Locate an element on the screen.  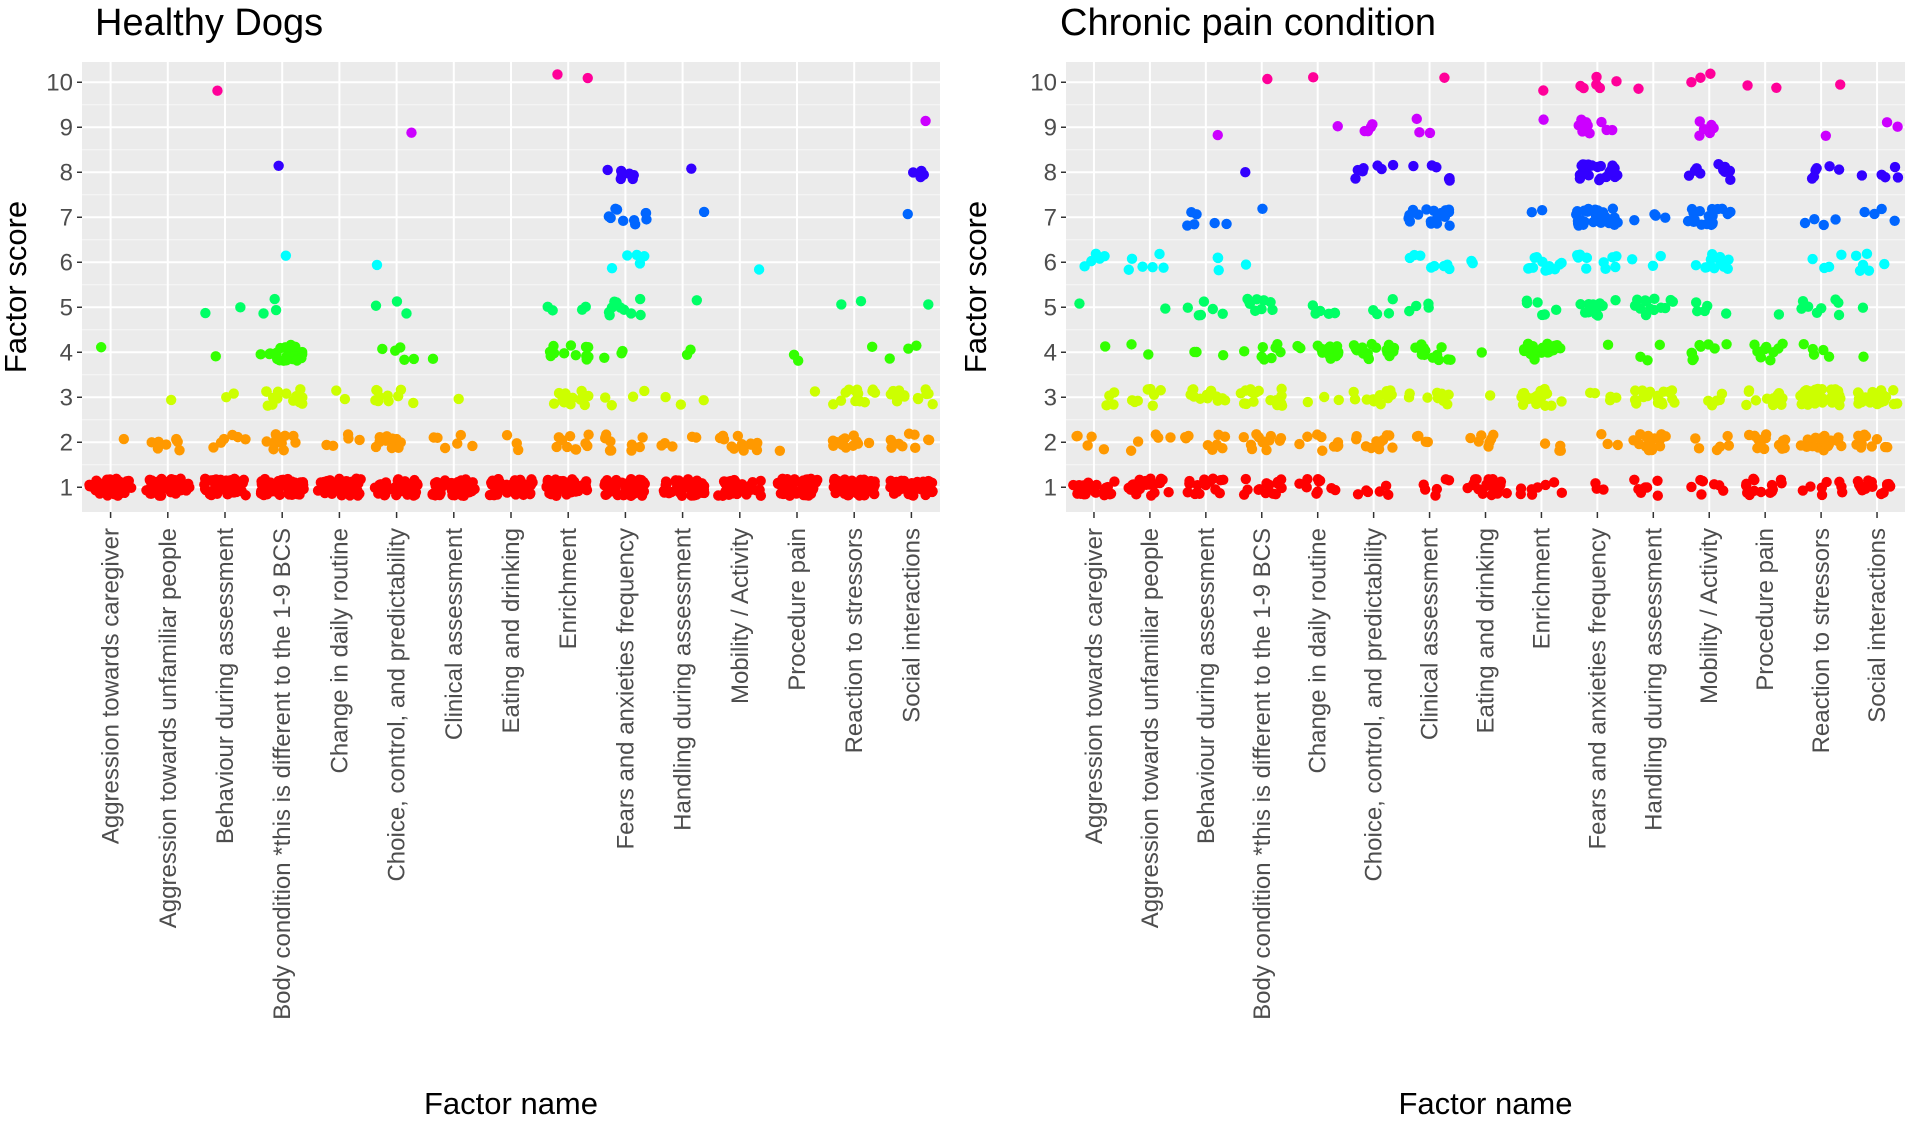
y-tick-label: 7 is located at coordinates (1050, 217).